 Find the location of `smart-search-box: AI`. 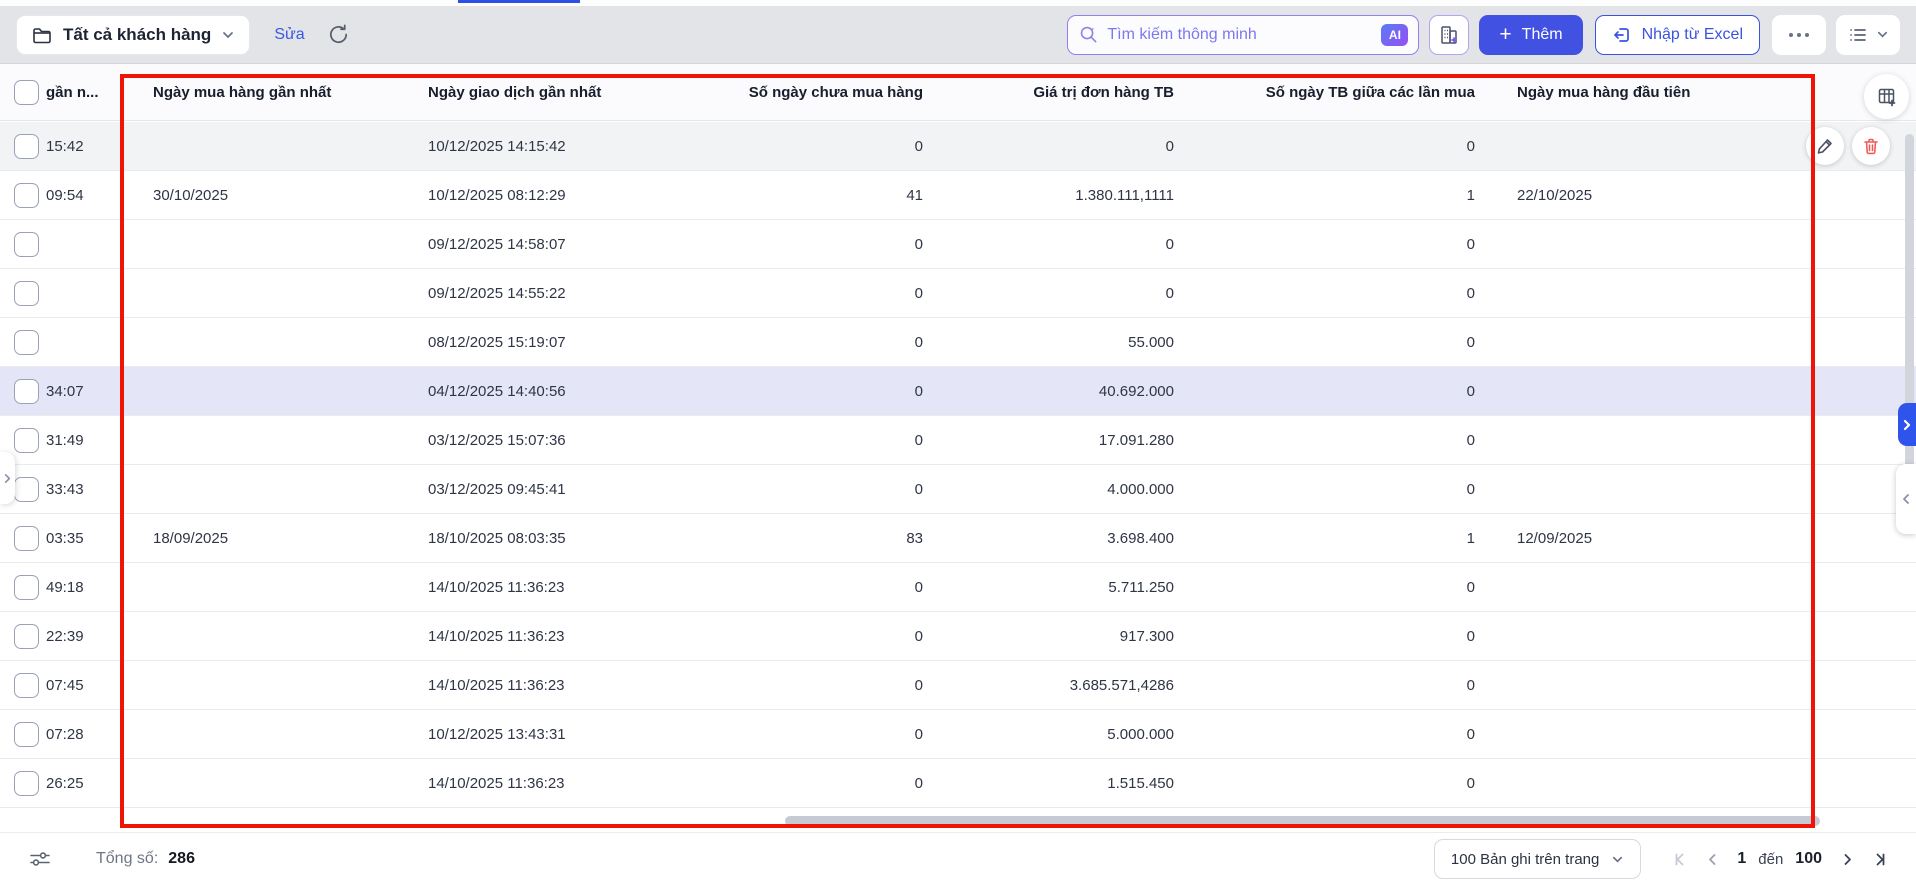

smart-search-box: AI is located at coordinates (1243, 34).